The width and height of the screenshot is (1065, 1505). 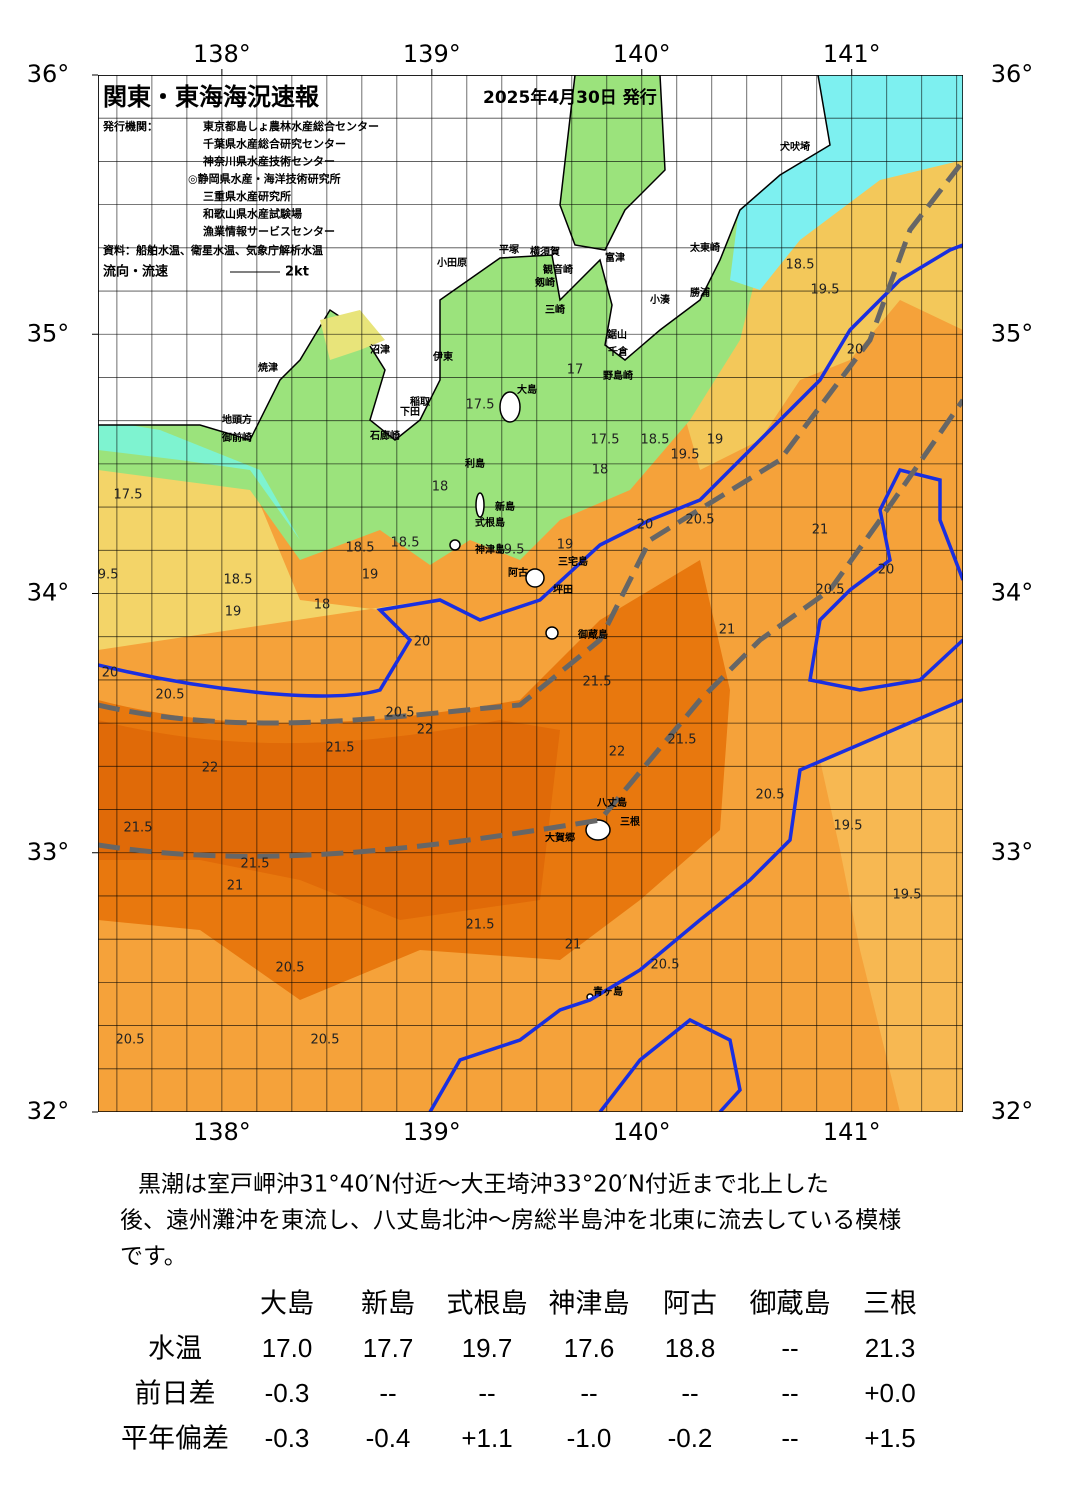 I want to click on place-label: 大島, so click(x=527, y=389).